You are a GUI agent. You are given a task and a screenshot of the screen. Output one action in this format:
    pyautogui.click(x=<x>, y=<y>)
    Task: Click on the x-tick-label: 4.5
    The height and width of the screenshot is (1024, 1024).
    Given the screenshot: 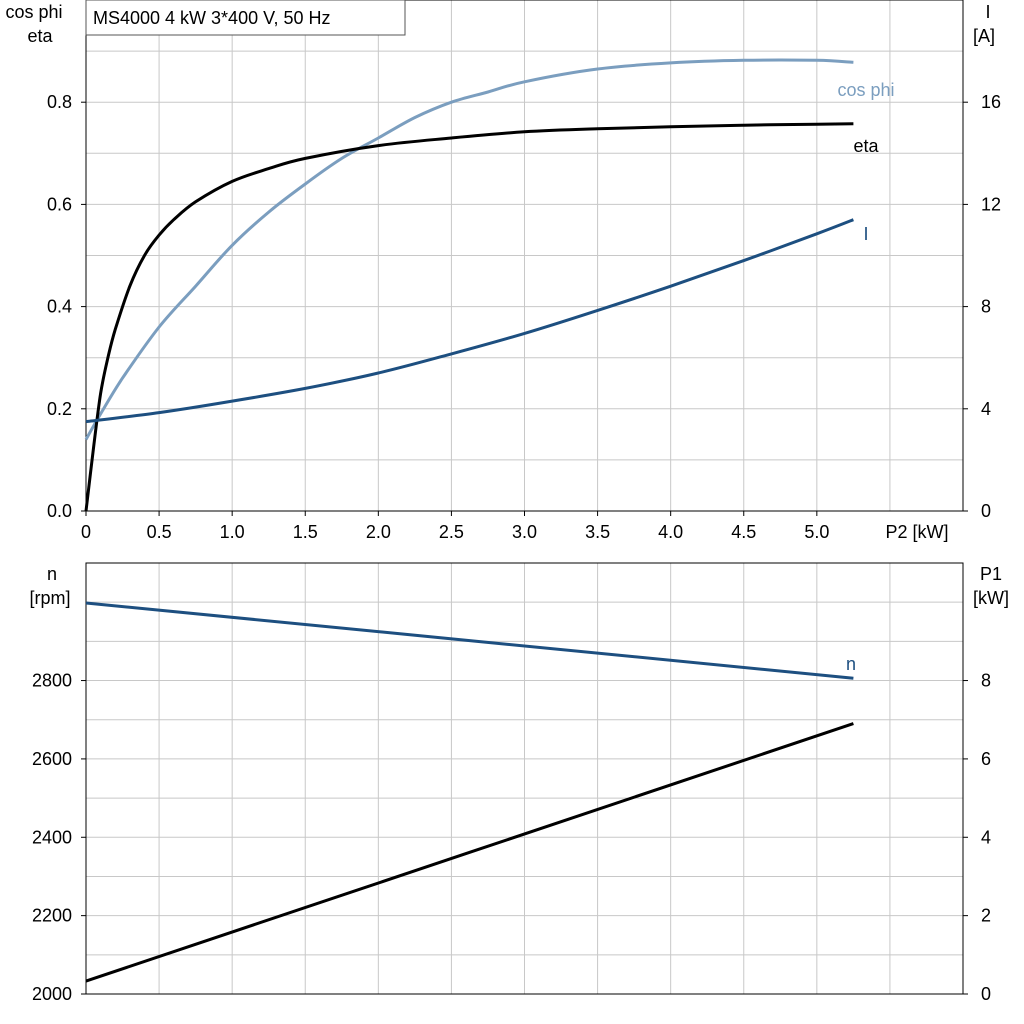 What is the action you would take?
    pyautogui.click(x=743, y=532)
    